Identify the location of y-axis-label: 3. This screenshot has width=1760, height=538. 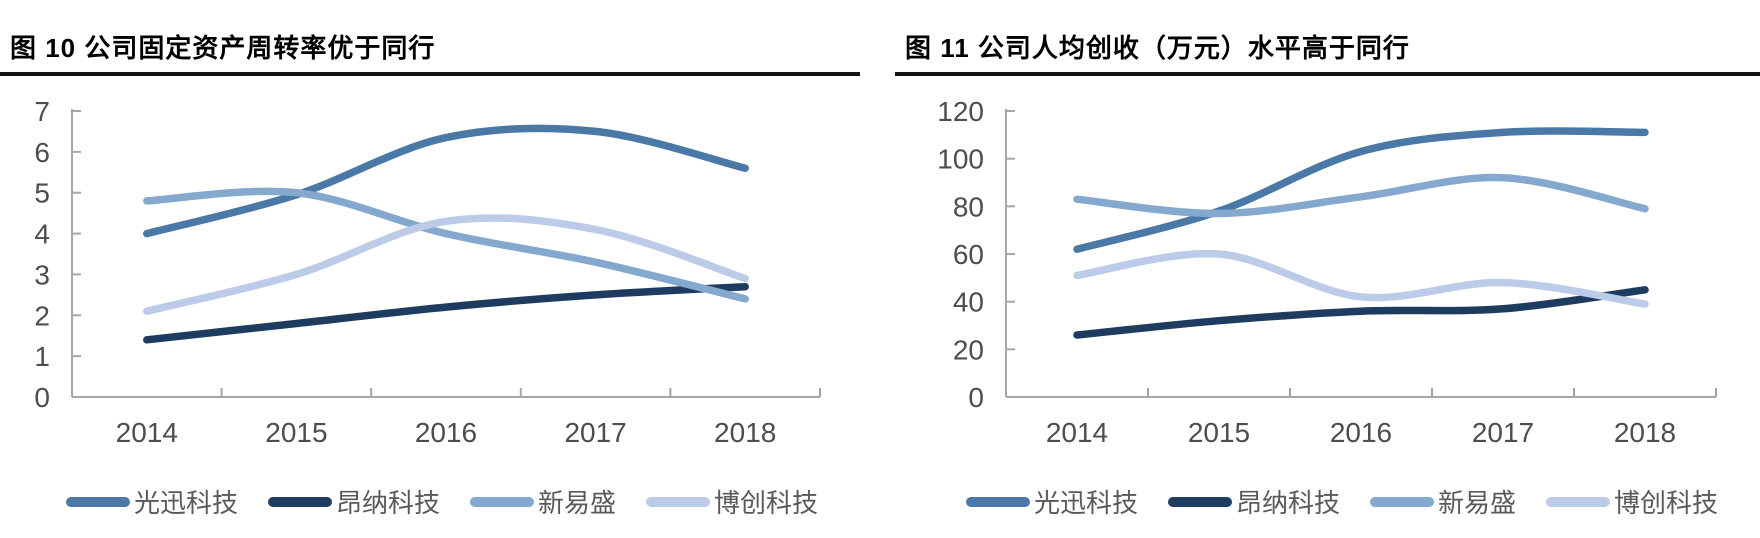
(42, 274).